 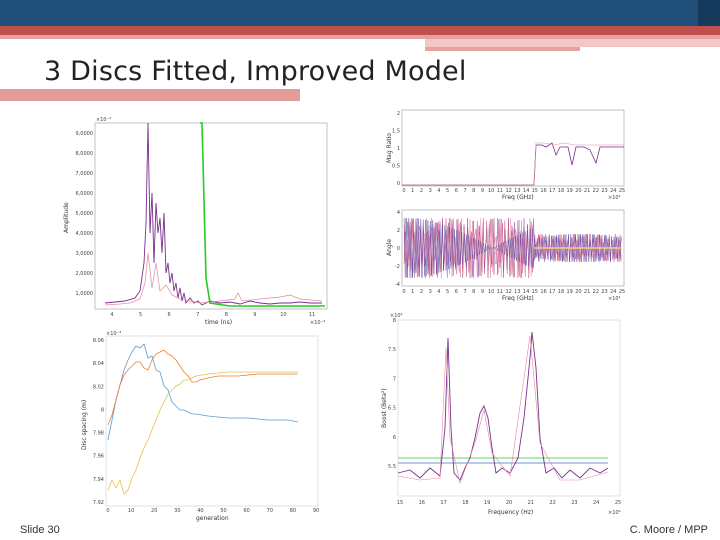 What do you see at coordinates (622, 292) in the screenshot?
I see `angle-x-tick: 25` at bounding box center [622, 292].